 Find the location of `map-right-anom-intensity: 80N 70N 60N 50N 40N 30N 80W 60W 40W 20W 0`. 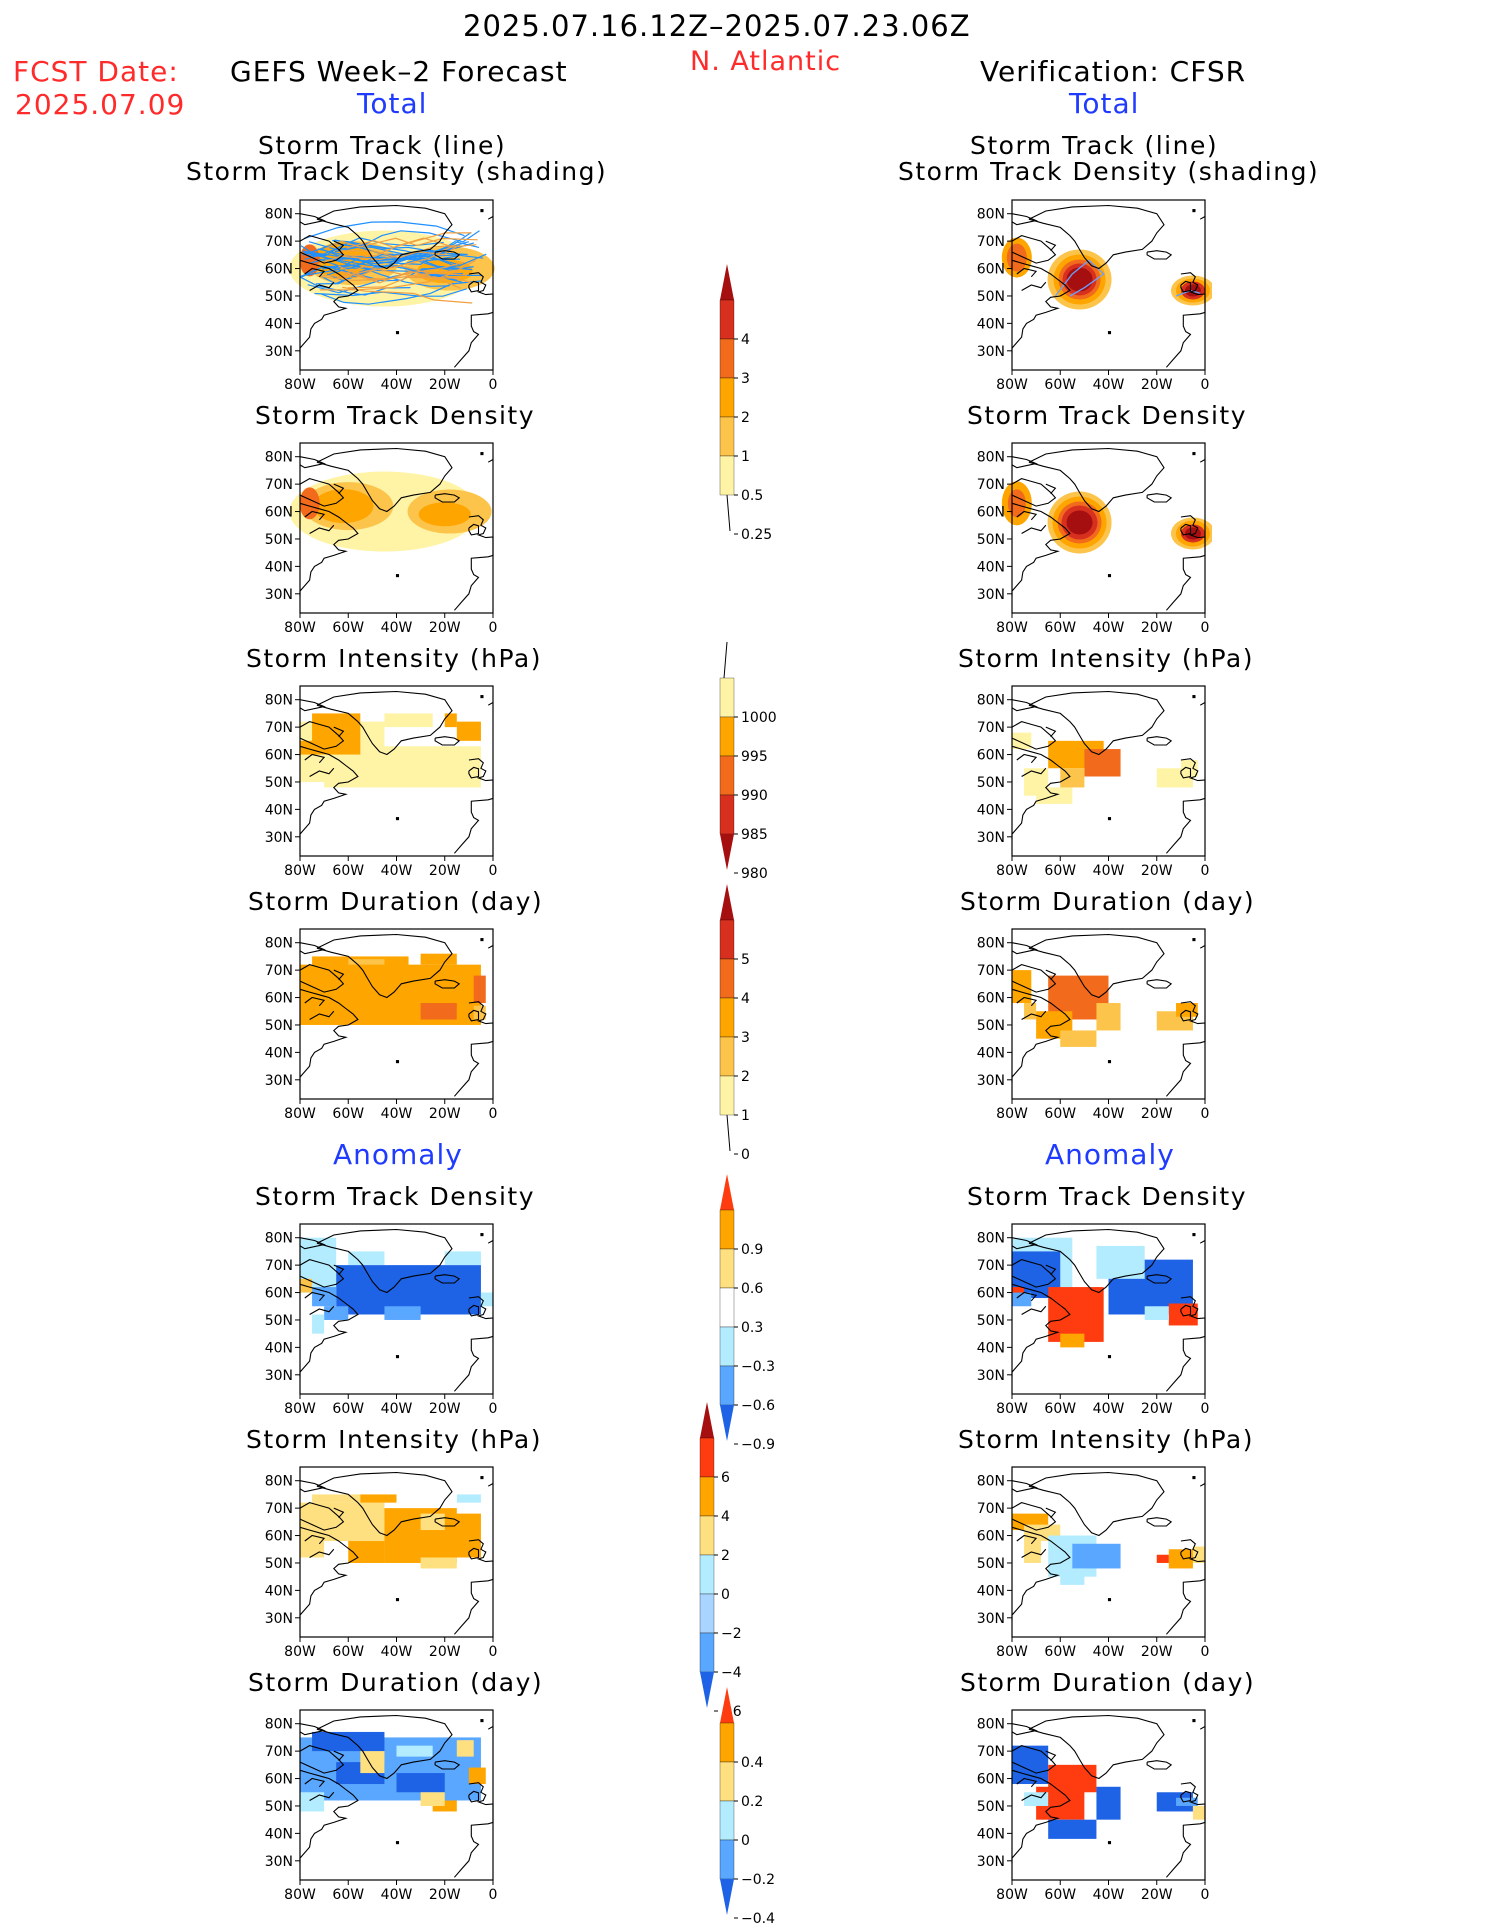

map-right-anom-intensity: 80N 70N 60N 50N 40N 30N 80W 60W 40W 20W 0 is located at coordinates (1093, 1562).